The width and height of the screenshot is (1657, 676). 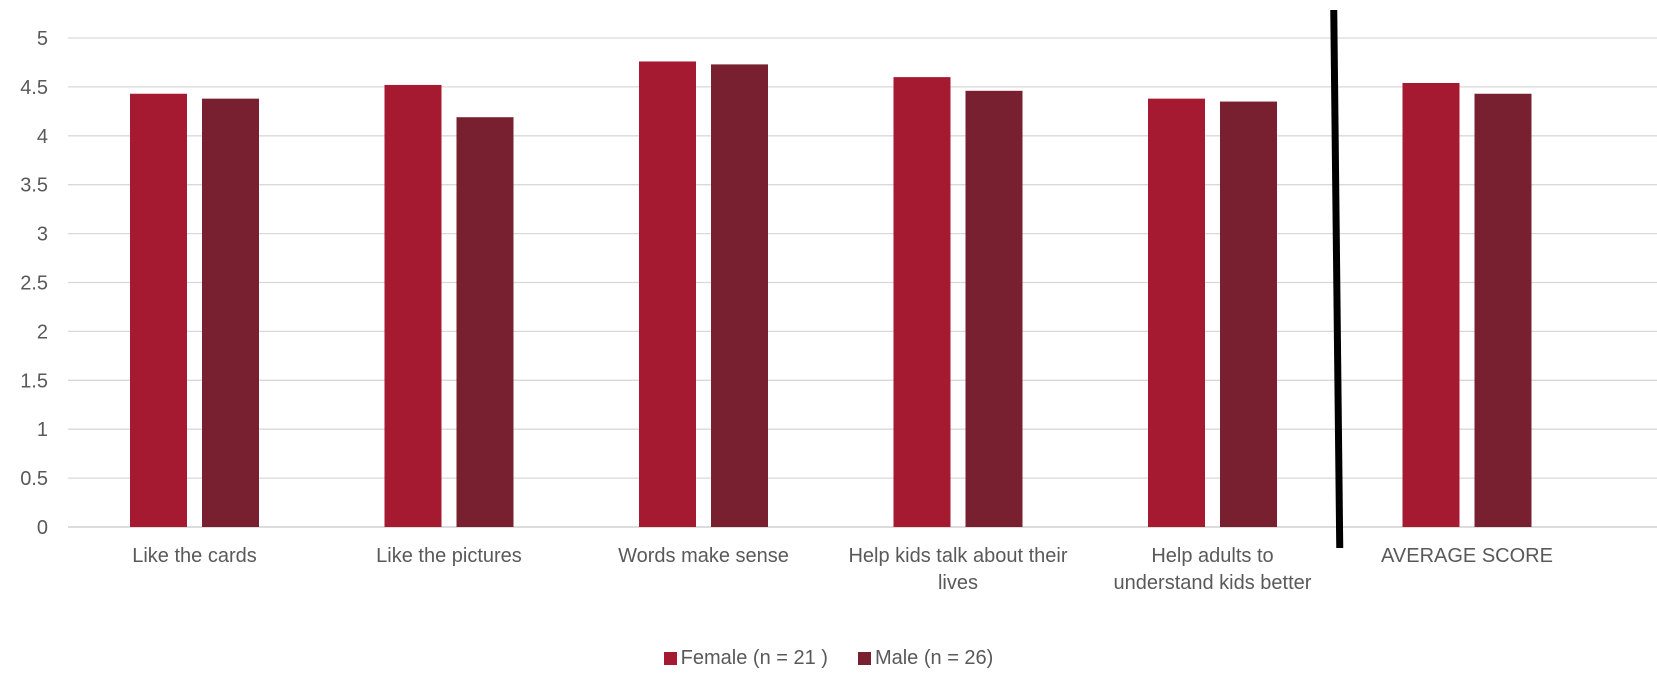 What do you see at coordinates (34, 88) in the screenshot?
I see `y-tick-label: 4.5` at bounding box center [34, 88].